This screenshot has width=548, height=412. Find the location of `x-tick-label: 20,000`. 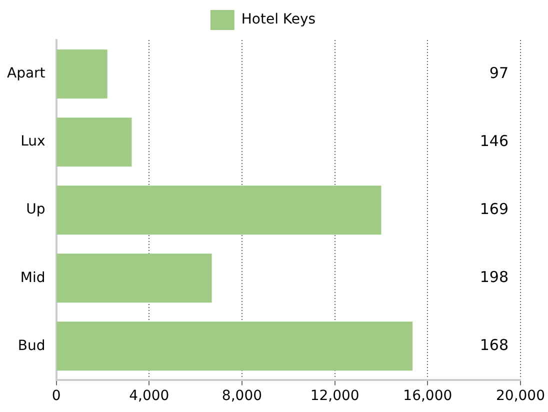

x-tick-label: 20,000 is located at coordinates (521, 396).